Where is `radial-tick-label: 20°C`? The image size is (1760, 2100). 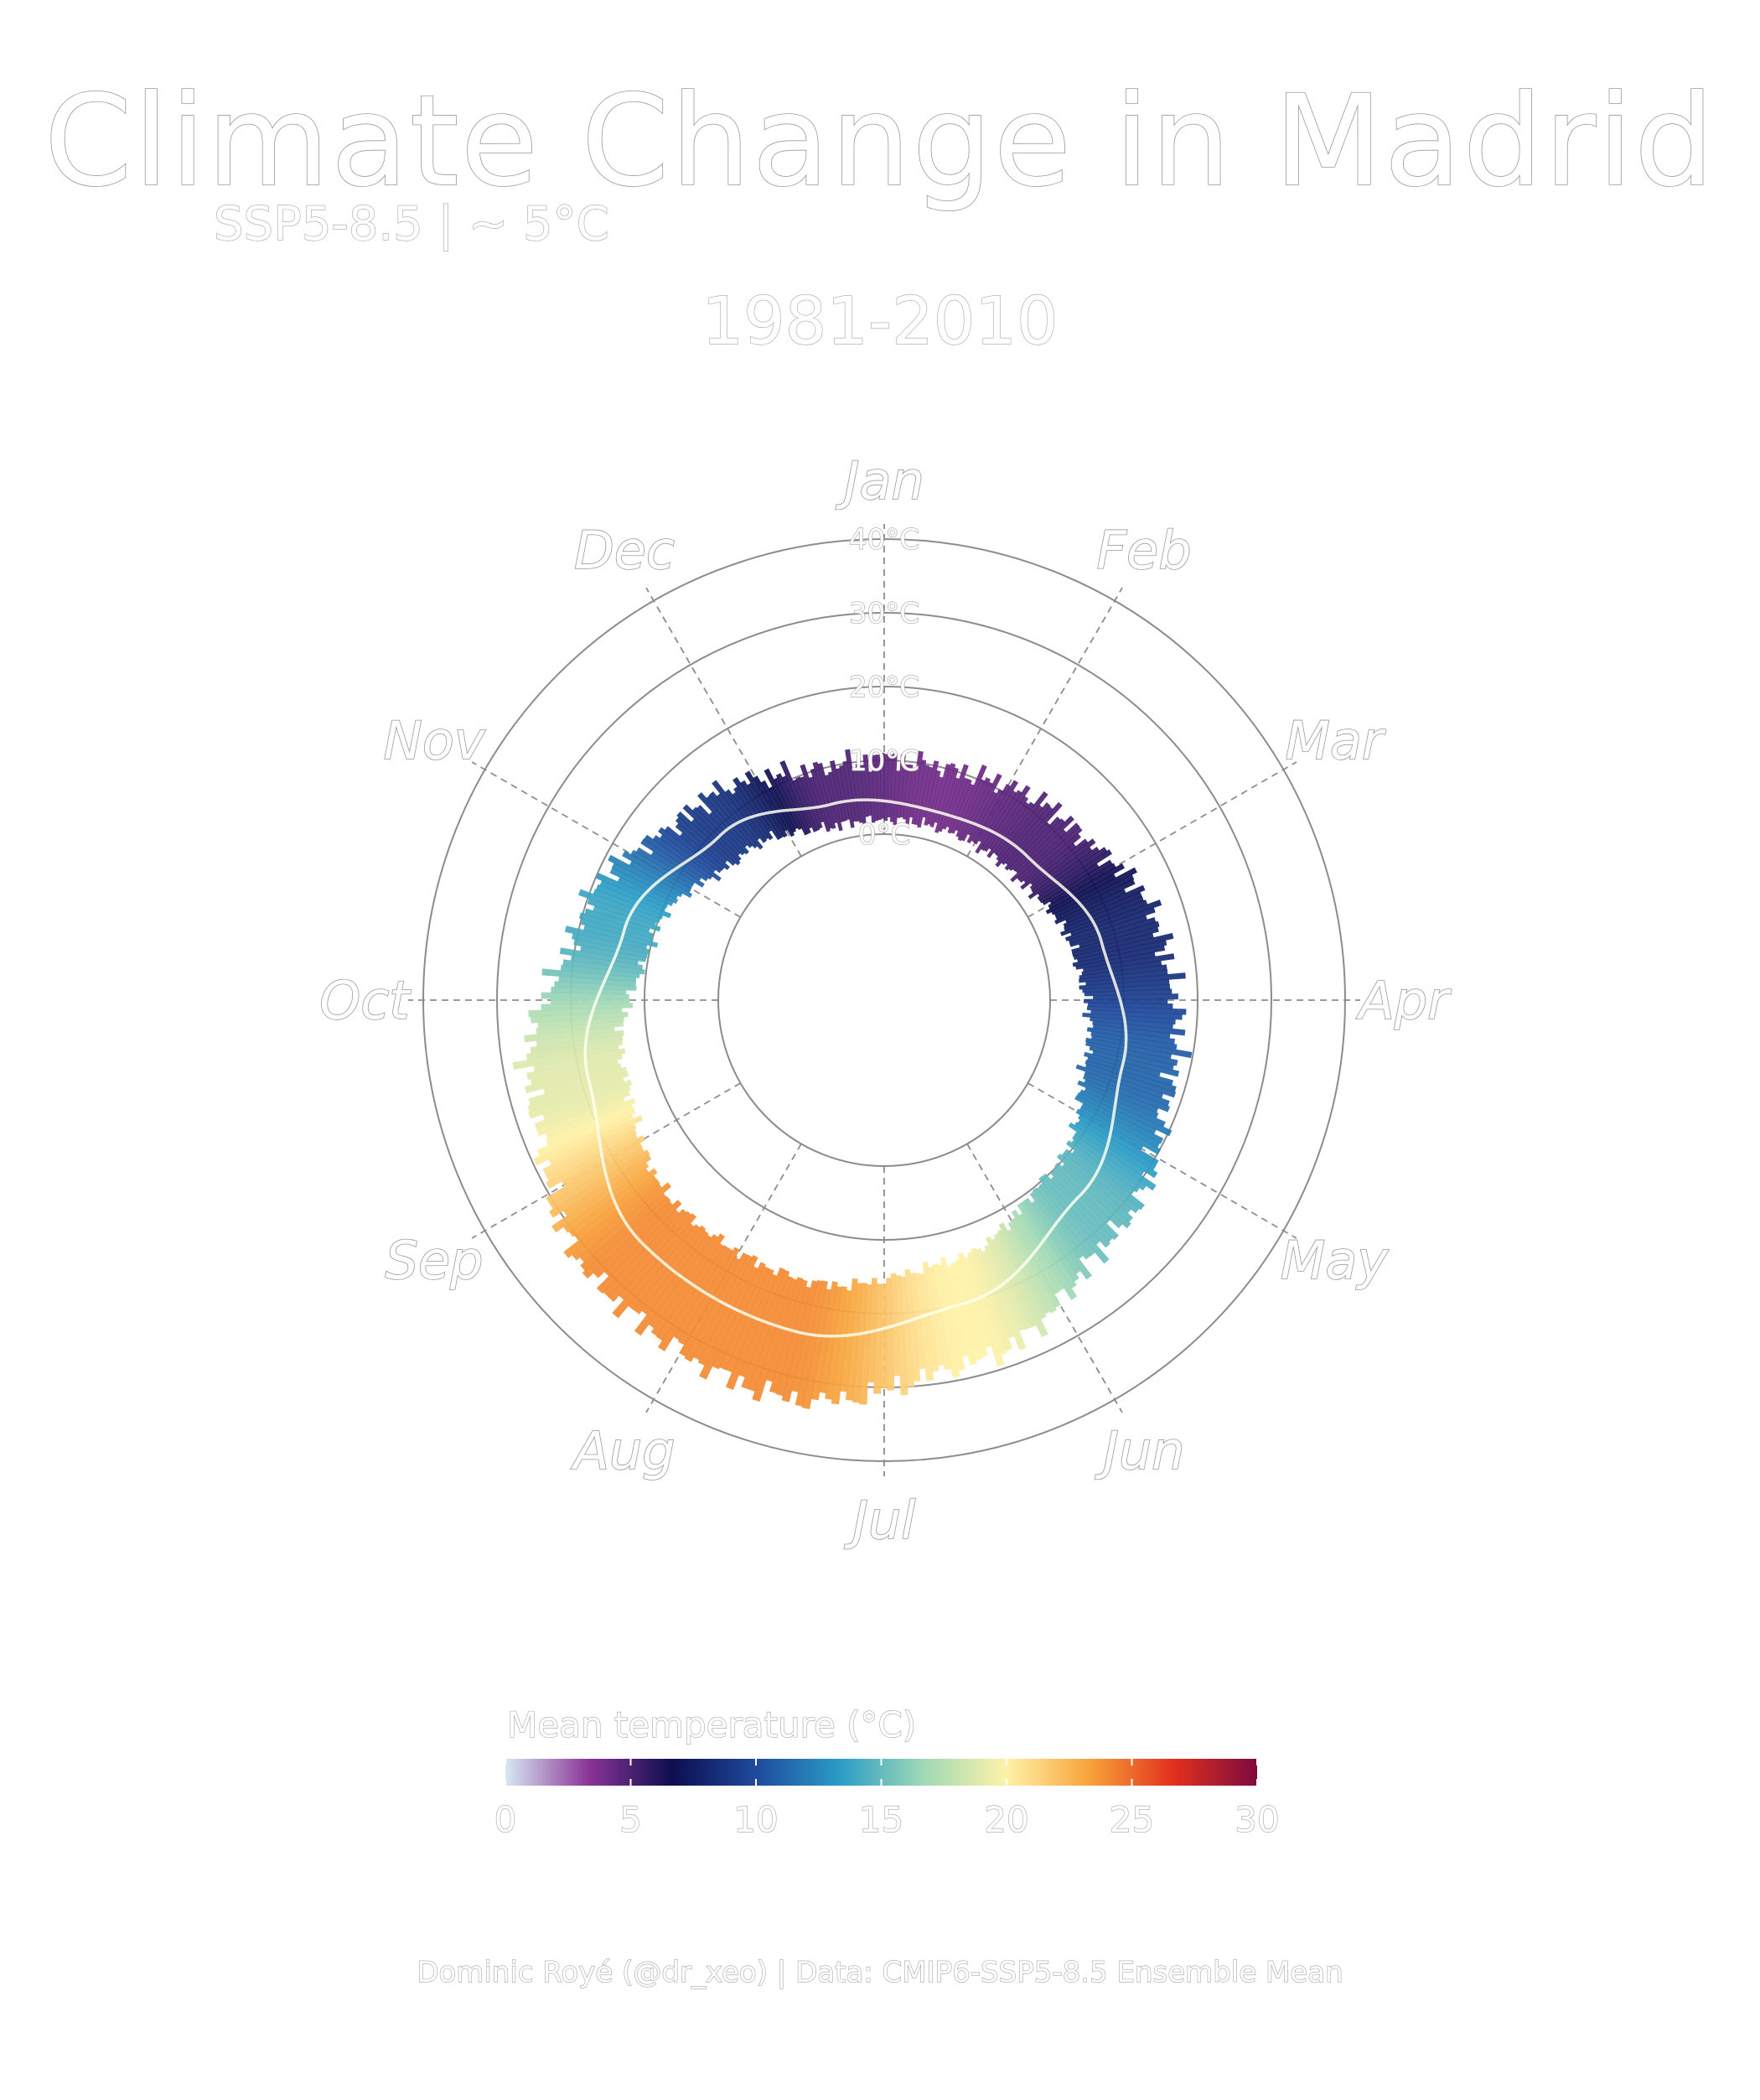 radial-tick-label: 20°C is located at coordinates (884, 687).